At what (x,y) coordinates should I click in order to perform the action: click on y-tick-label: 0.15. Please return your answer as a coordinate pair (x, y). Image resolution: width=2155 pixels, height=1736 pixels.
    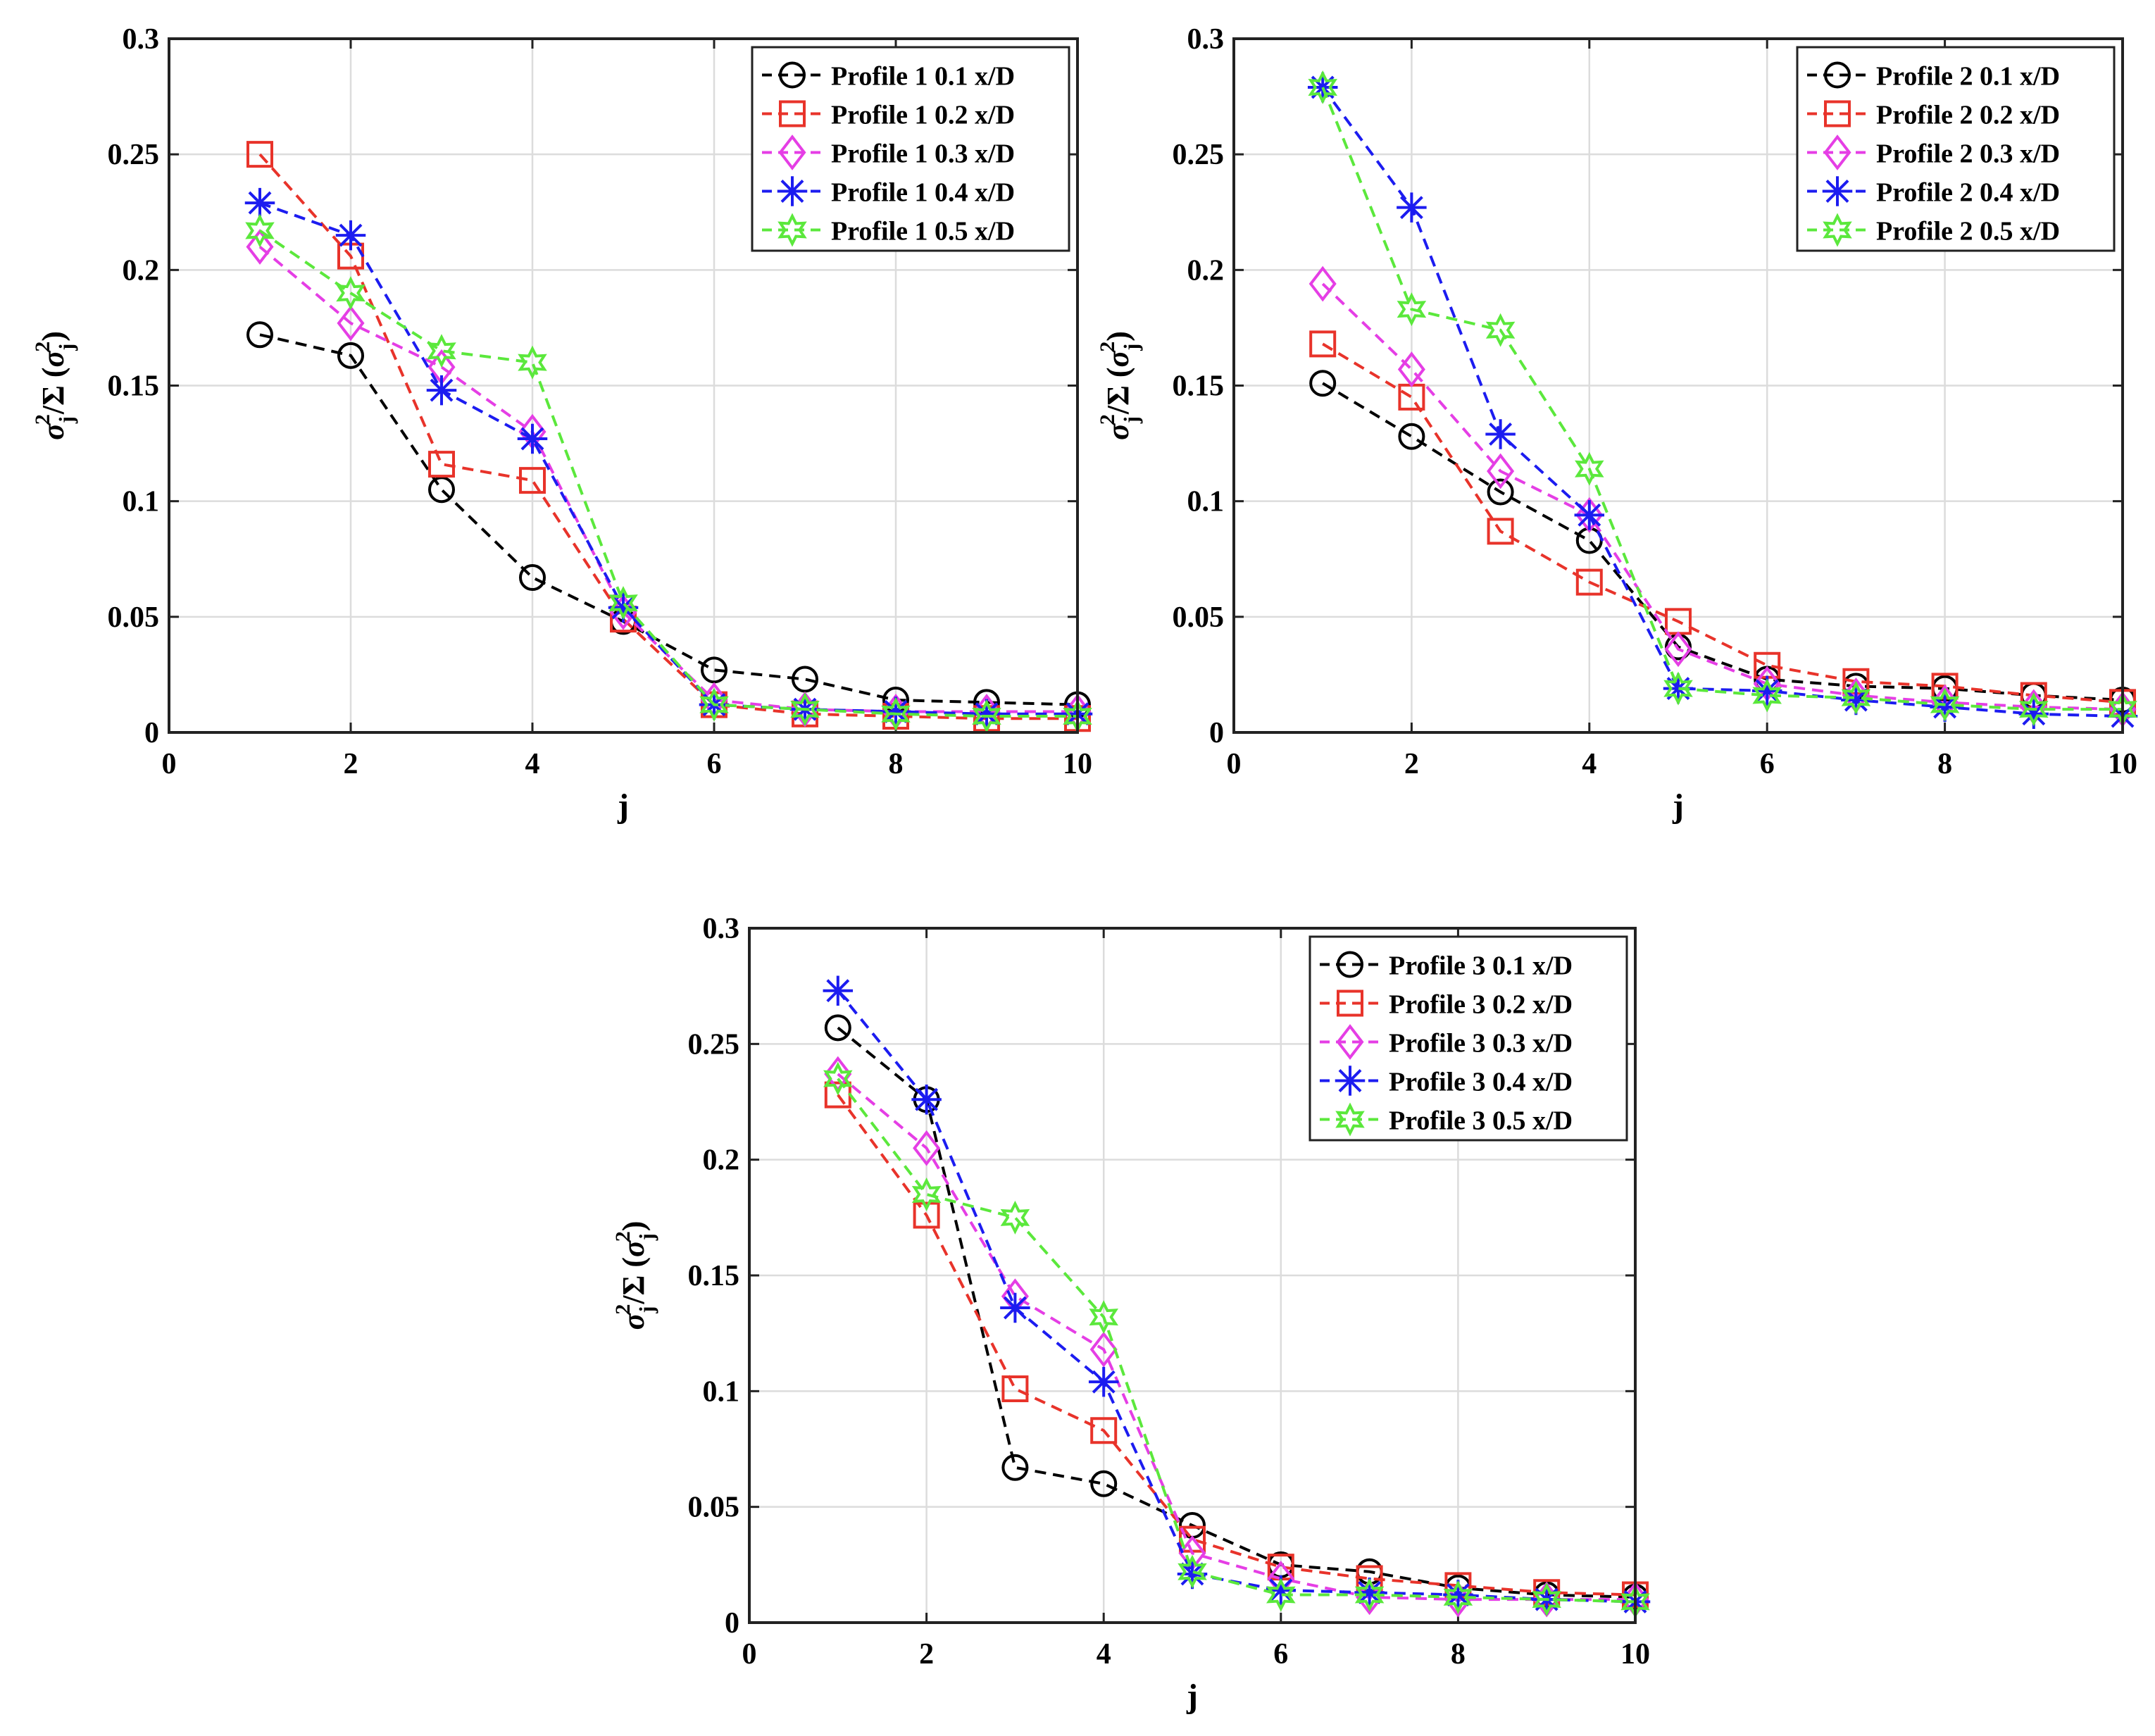
    Looking at the image, I should click on (134, 387).